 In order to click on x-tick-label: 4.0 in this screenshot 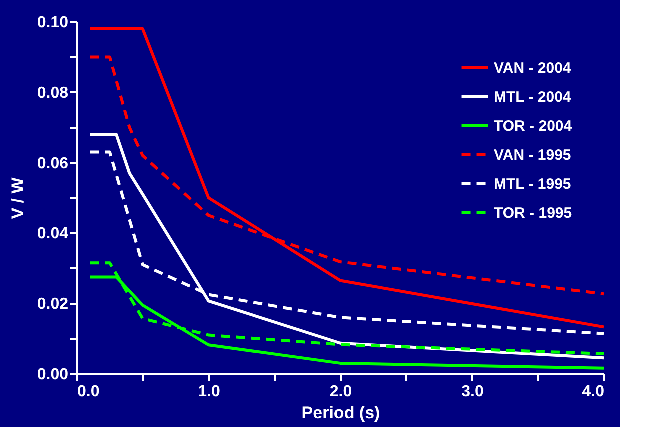, I will do `click(593, 392)`.